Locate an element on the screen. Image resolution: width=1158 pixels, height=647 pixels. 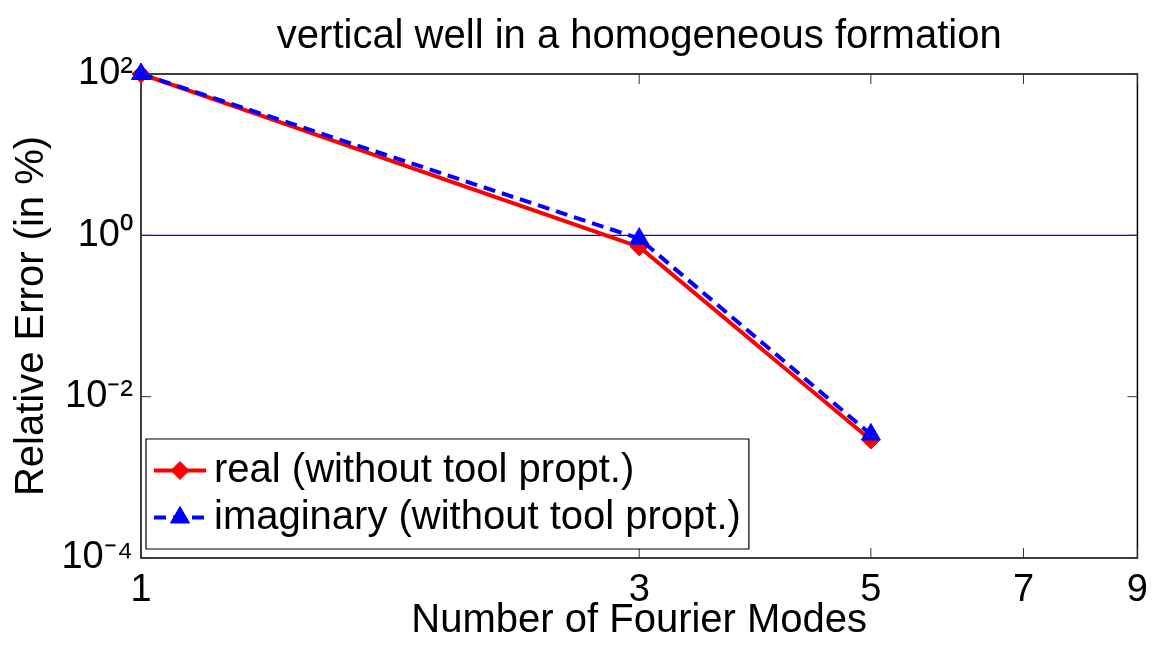
legend-label: real (without tool propt.) is located at coordinates (424, 467).